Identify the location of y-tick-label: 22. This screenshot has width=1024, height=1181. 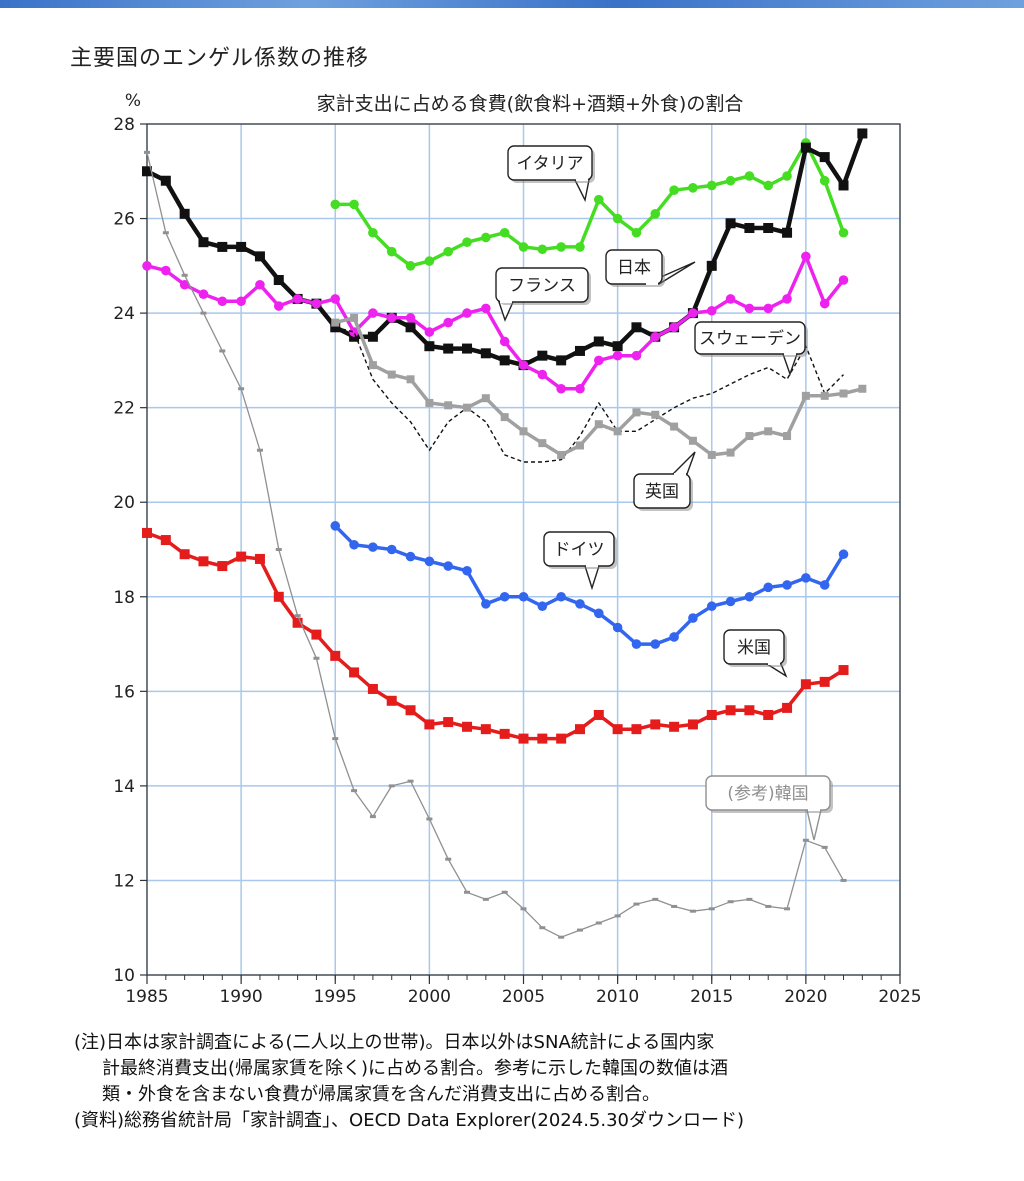
(124, 409).